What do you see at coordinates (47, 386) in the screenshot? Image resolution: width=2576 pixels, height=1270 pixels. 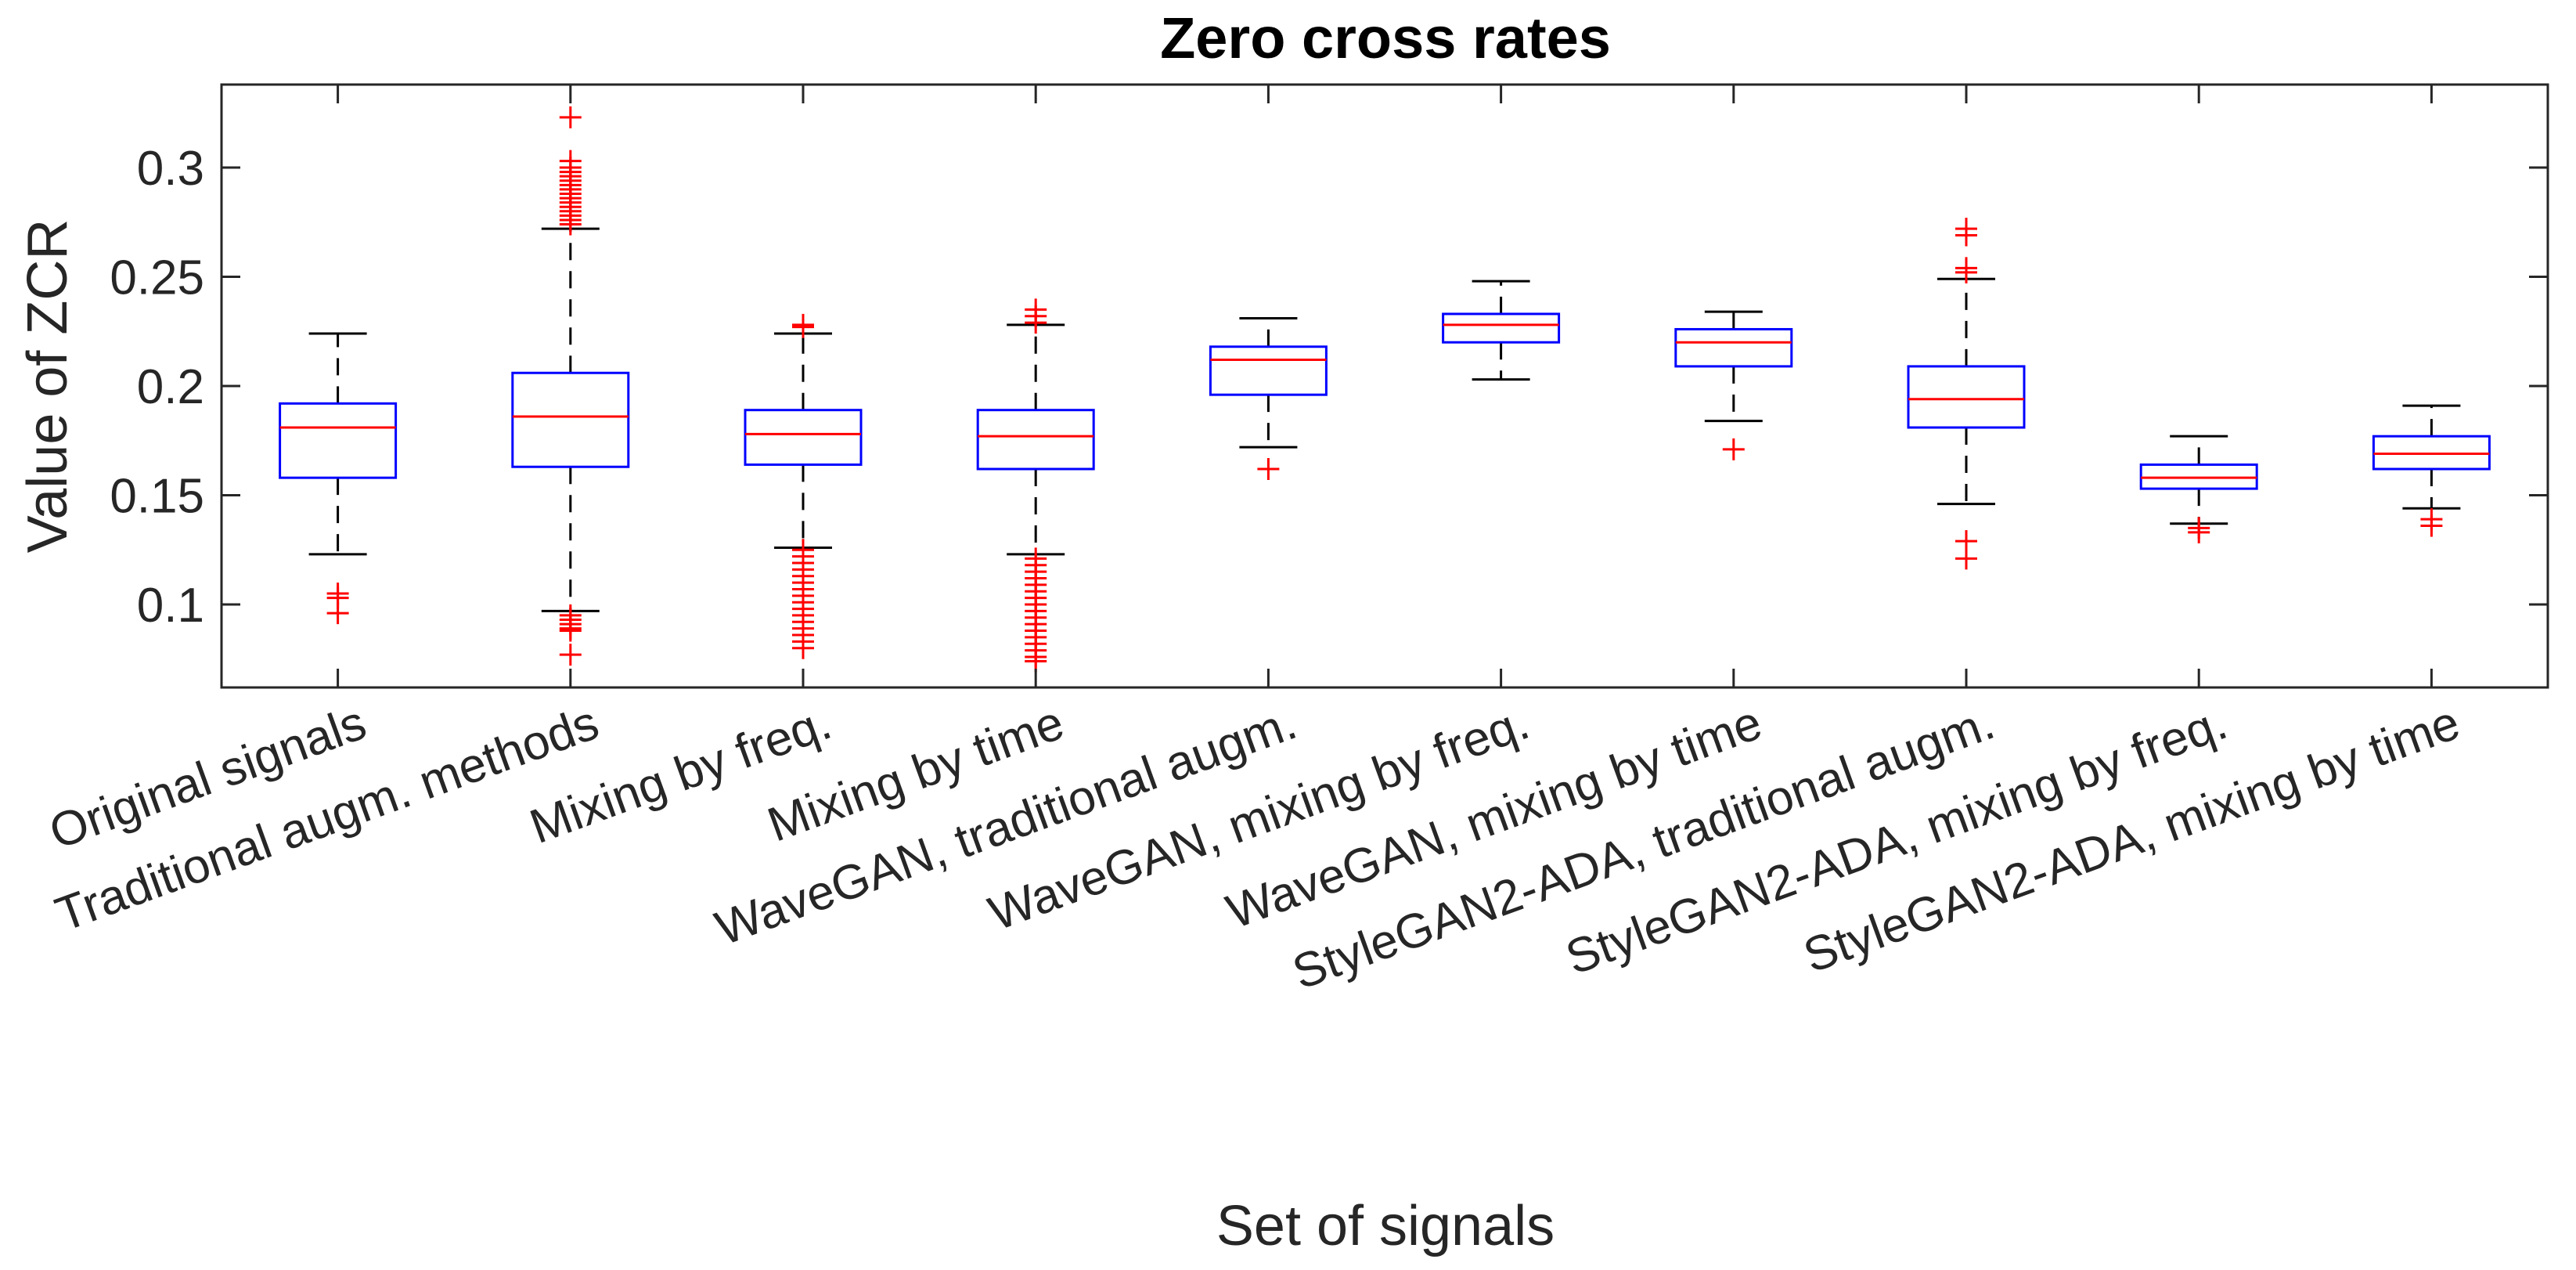 I see `y-axis-label: Value of ZCR` at bounding box center [47, 386].